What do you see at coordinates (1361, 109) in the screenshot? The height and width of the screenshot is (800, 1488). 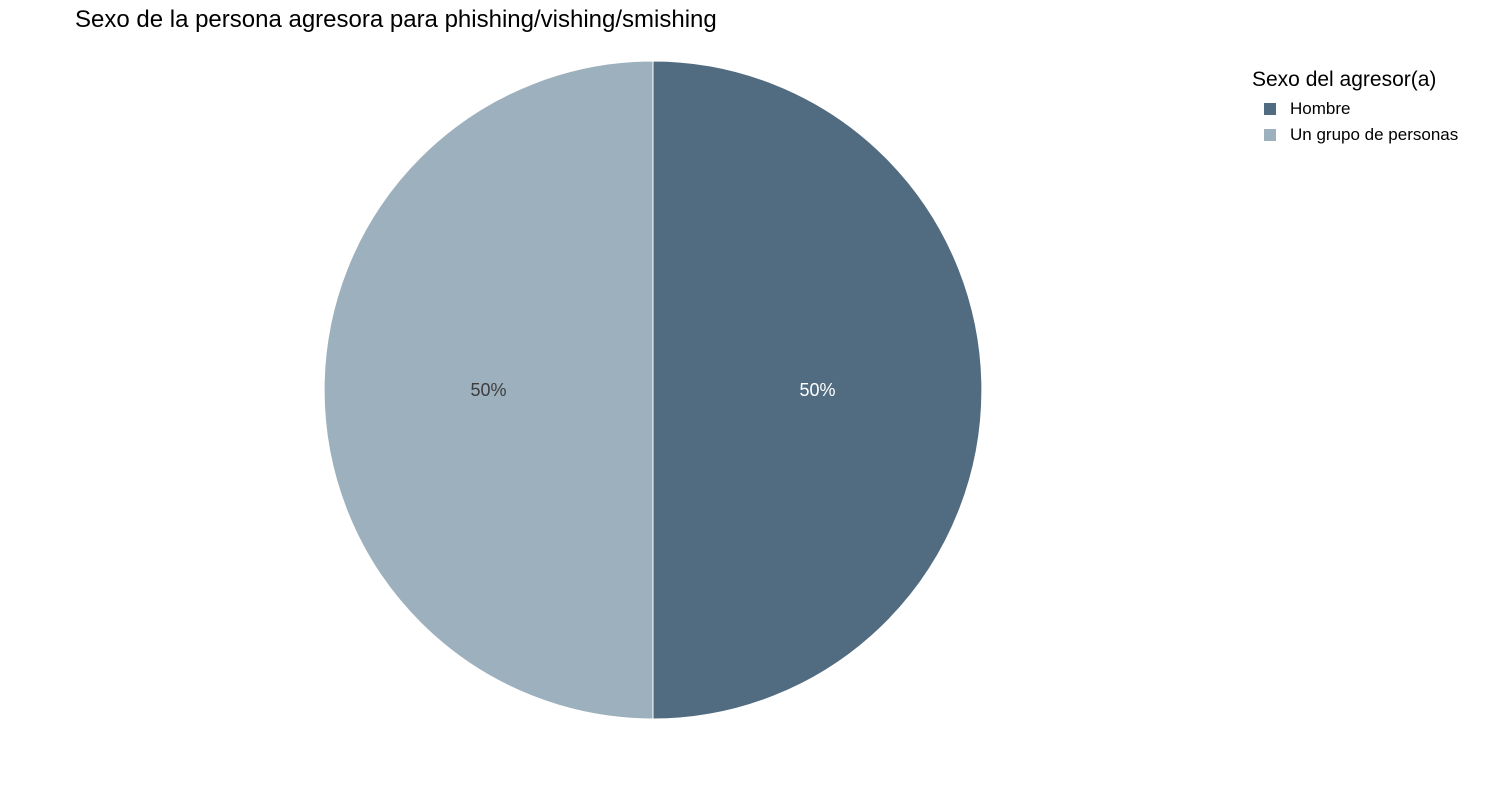 I see `legend-item-hombre: Hombre` at bounding box center [1361, 109].